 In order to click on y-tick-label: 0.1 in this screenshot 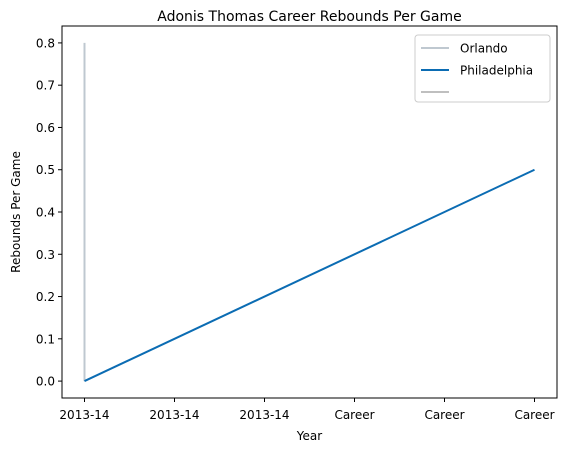, I will do `click(45, 339)`.